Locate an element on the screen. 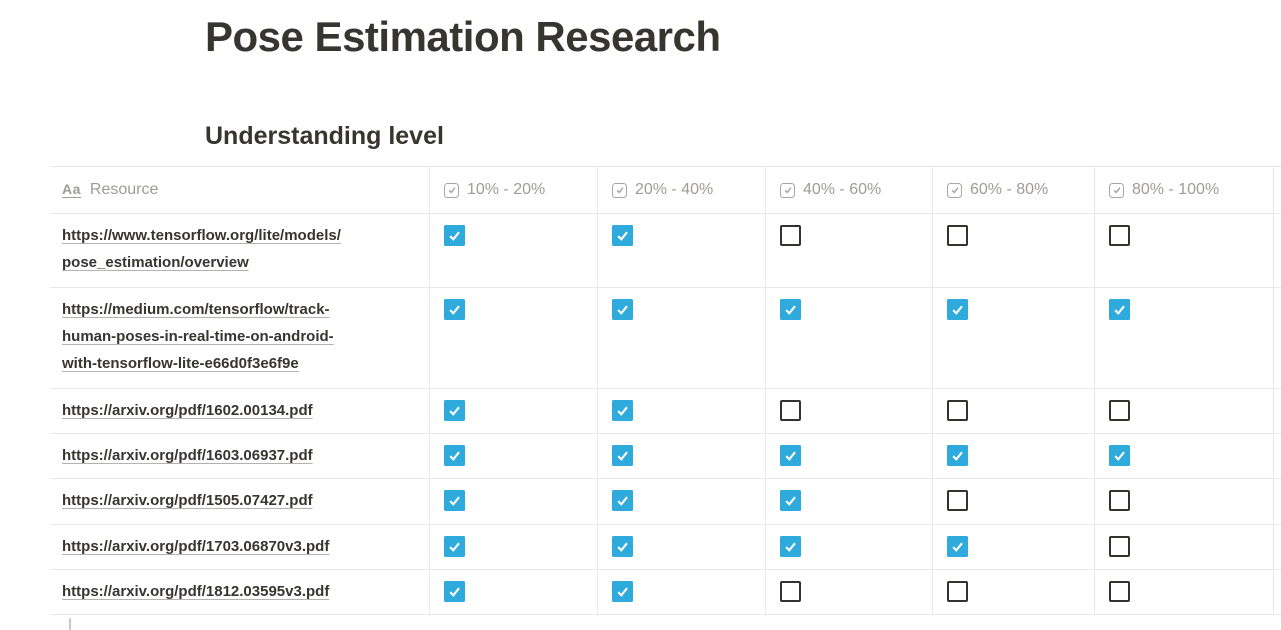  column-header-40-60: 40% - 60% is located at coordinates (848, 190).